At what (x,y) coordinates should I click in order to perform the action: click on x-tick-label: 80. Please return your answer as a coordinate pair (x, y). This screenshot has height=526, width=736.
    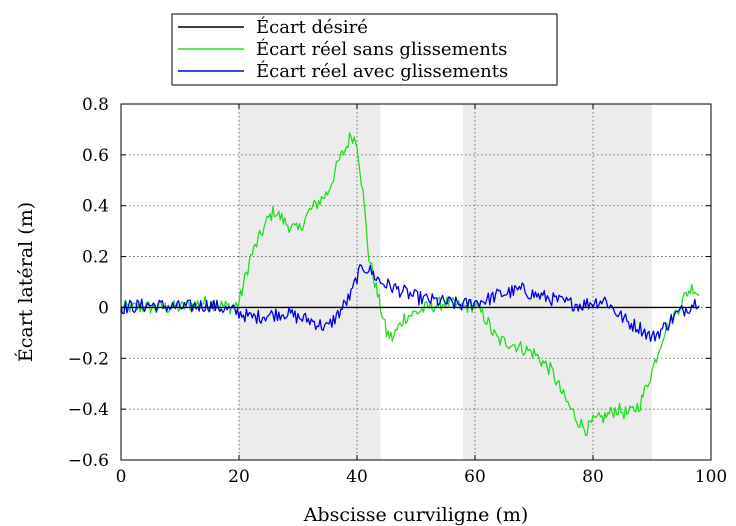
    Looking at the image, I should click on (593, 477).